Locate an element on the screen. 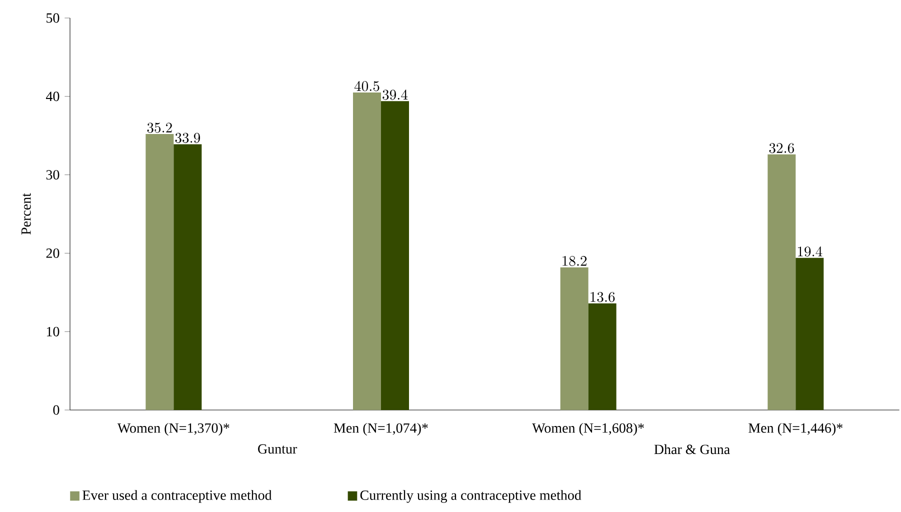 The width and height of the screenshot is (901, 512). legend-label: Ever used a contraceptive method is located at coordinates (177, 496).